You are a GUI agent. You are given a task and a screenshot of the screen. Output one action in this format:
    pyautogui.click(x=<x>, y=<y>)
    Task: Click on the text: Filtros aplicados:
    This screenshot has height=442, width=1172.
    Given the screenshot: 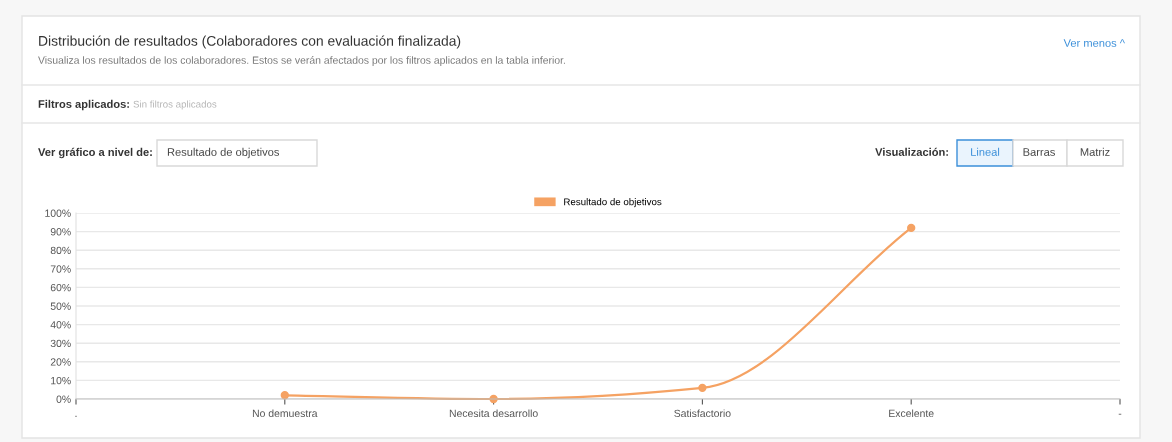 What is the action you would take?
    pyautogui.click(x=83, y=105)
    